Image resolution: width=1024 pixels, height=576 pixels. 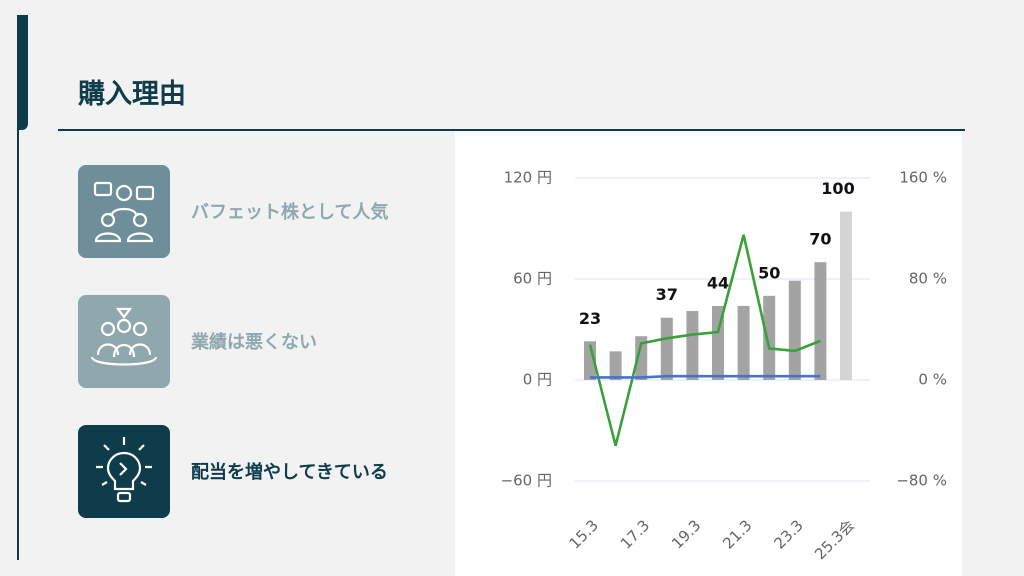 I want to click on y2-tick-label: 160 %, so click(x=923, y=178).